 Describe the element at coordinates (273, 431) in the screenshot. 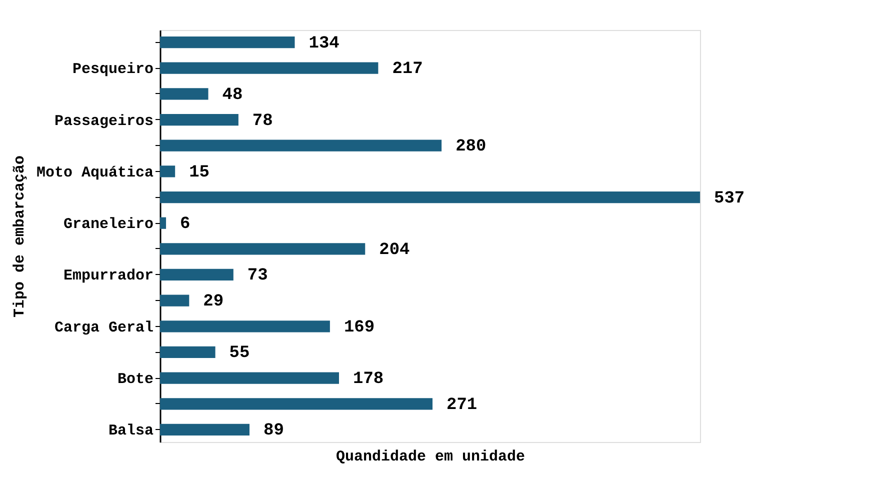

I see `data-label: 89` at that location.